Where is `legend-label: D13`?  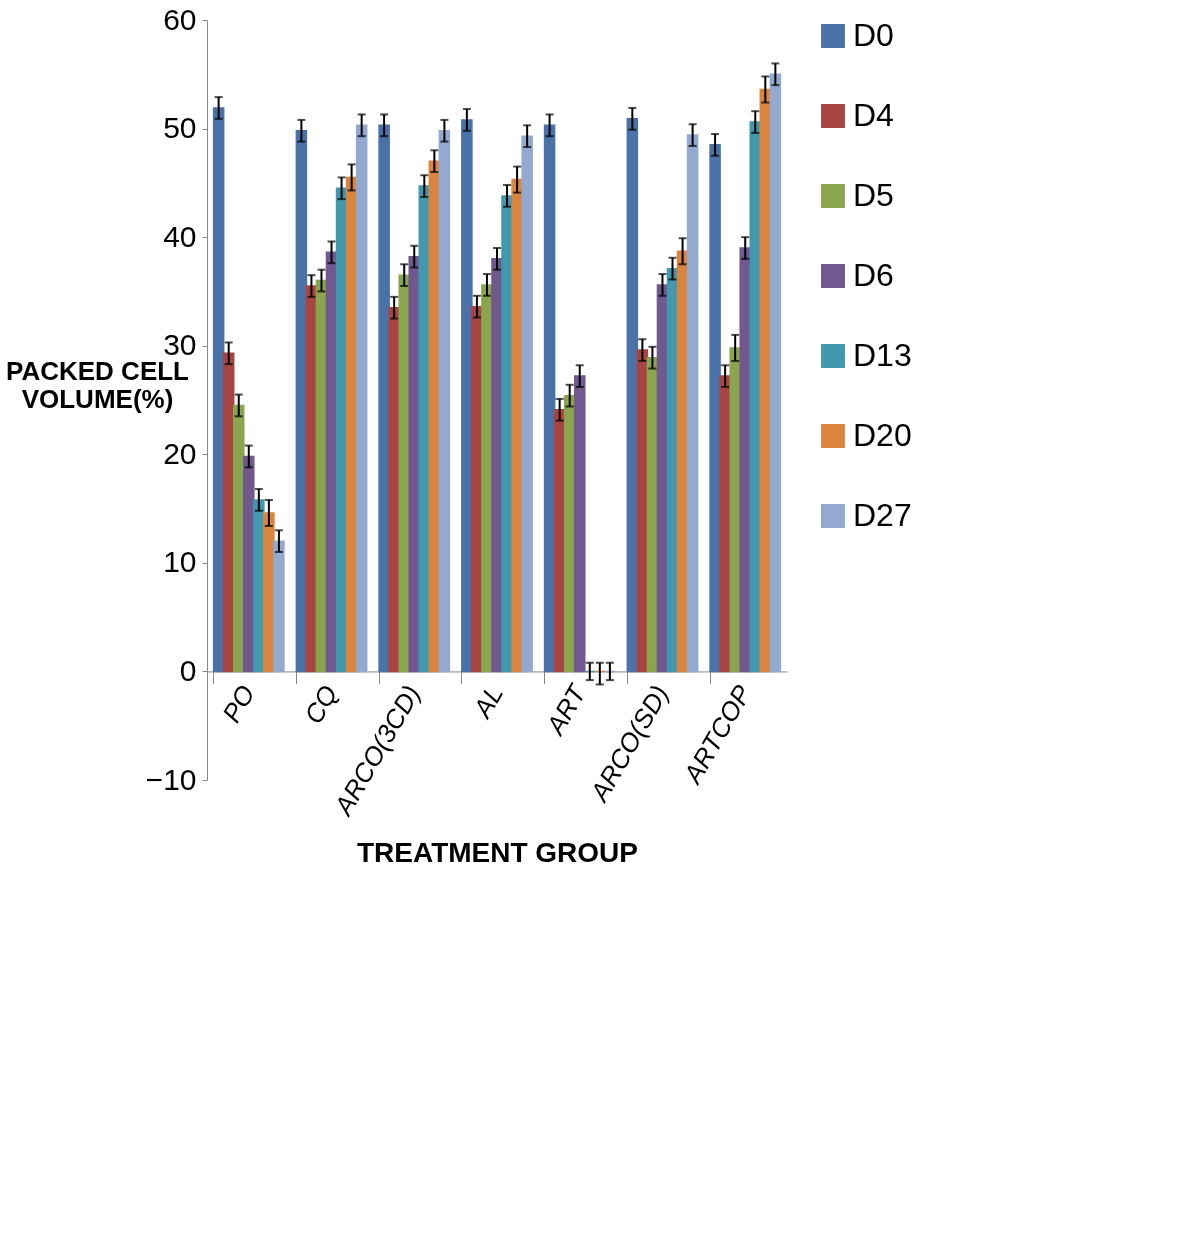 legend-label: D13 is located at coordinates (882, 355).